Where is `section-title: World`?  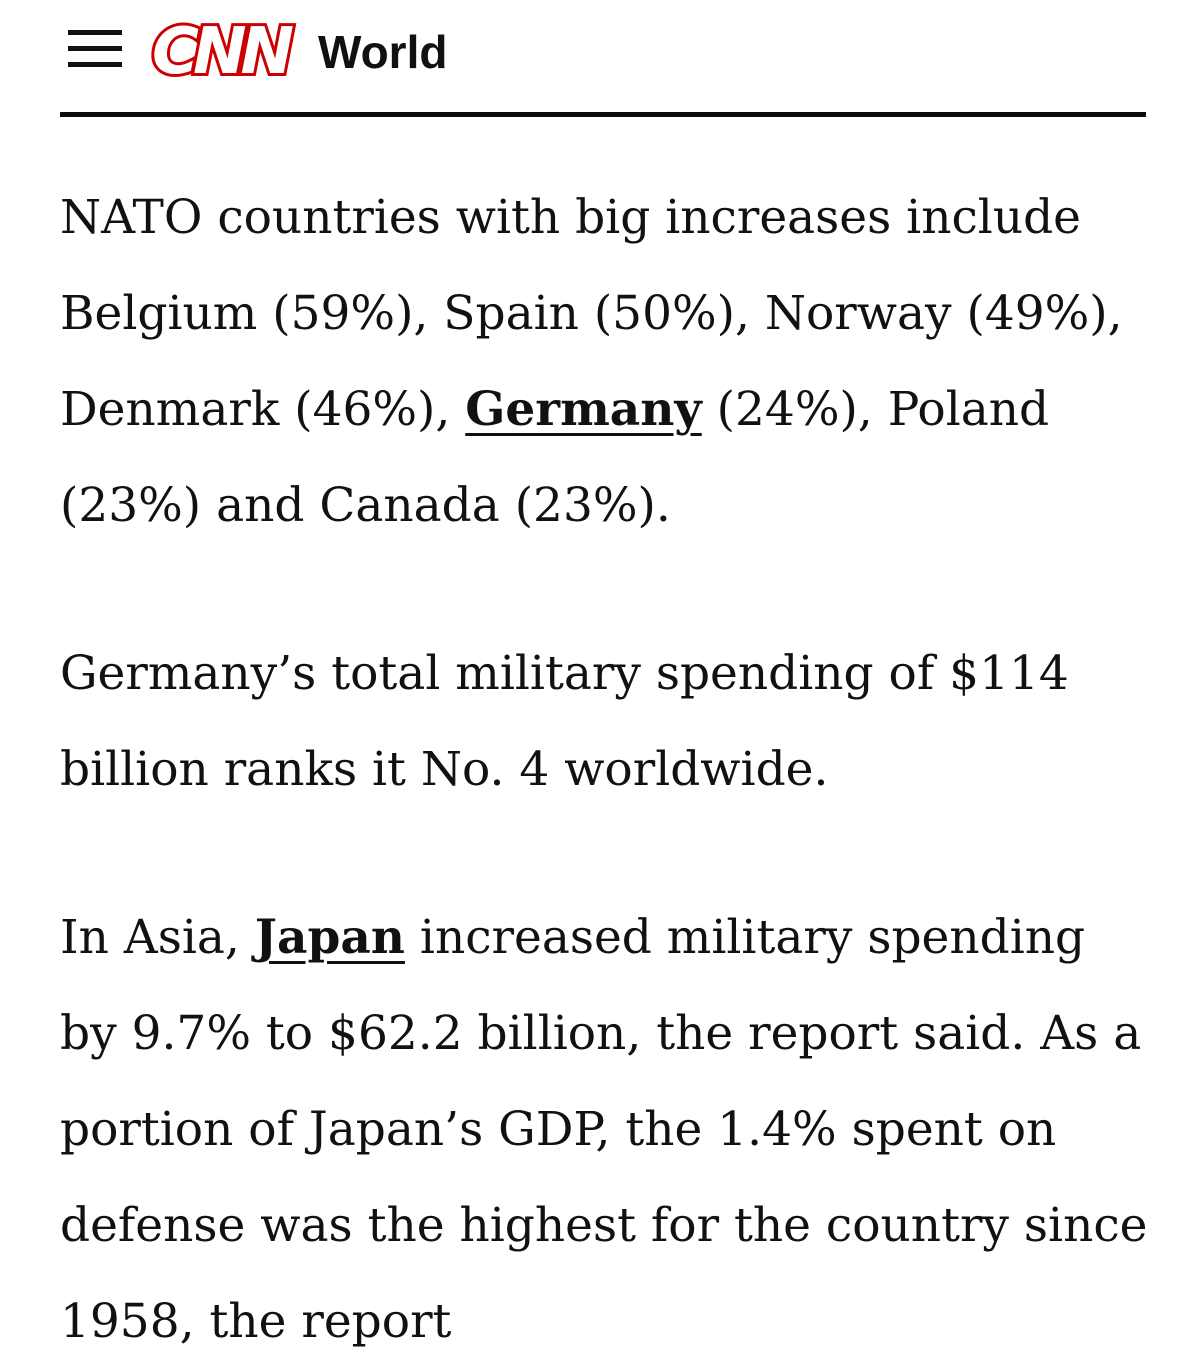 section-title: World is located at coordinates (383, 52).